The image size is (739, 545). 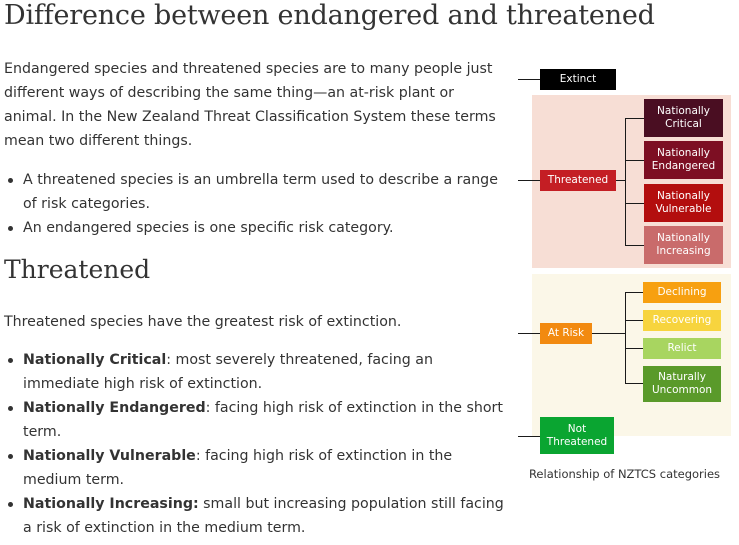 I want to click on naturally-uncommon-box: Naturally Uncommon, so click(x=682, y=384).